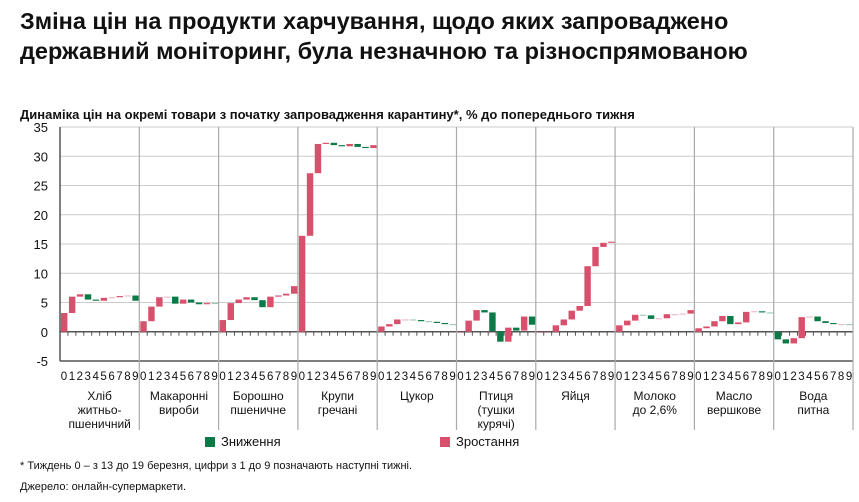 The height and width of the screenshot is (502, 859). What do you see at coordinates (41, 215) in the screenshot?
I see `y-tick-label: 20` at bounding box center [41, 215].